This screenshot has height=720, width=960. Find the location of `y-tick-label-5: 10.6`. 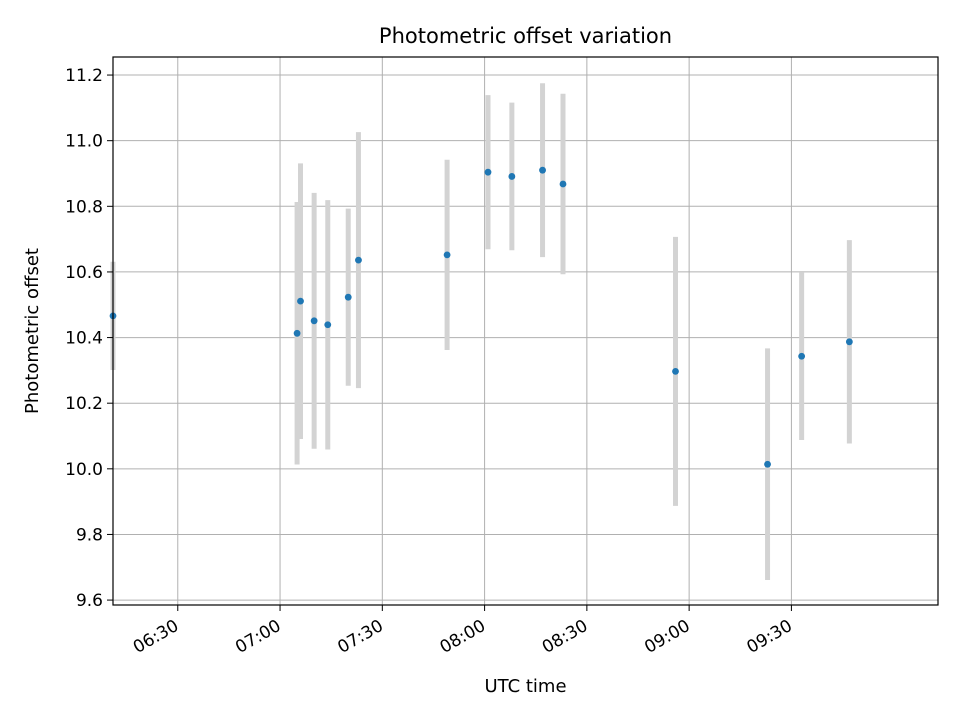

y-tick-label-5: 10.6 is located at coordinates (84, 273).